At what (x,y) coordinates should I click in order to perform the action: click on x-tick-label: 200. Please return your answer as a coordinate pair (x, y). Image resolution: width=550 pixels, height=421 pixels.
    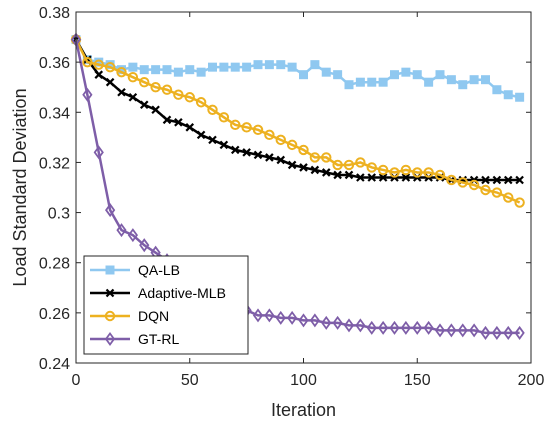
    Looking at the image, I should click on (531, 380).